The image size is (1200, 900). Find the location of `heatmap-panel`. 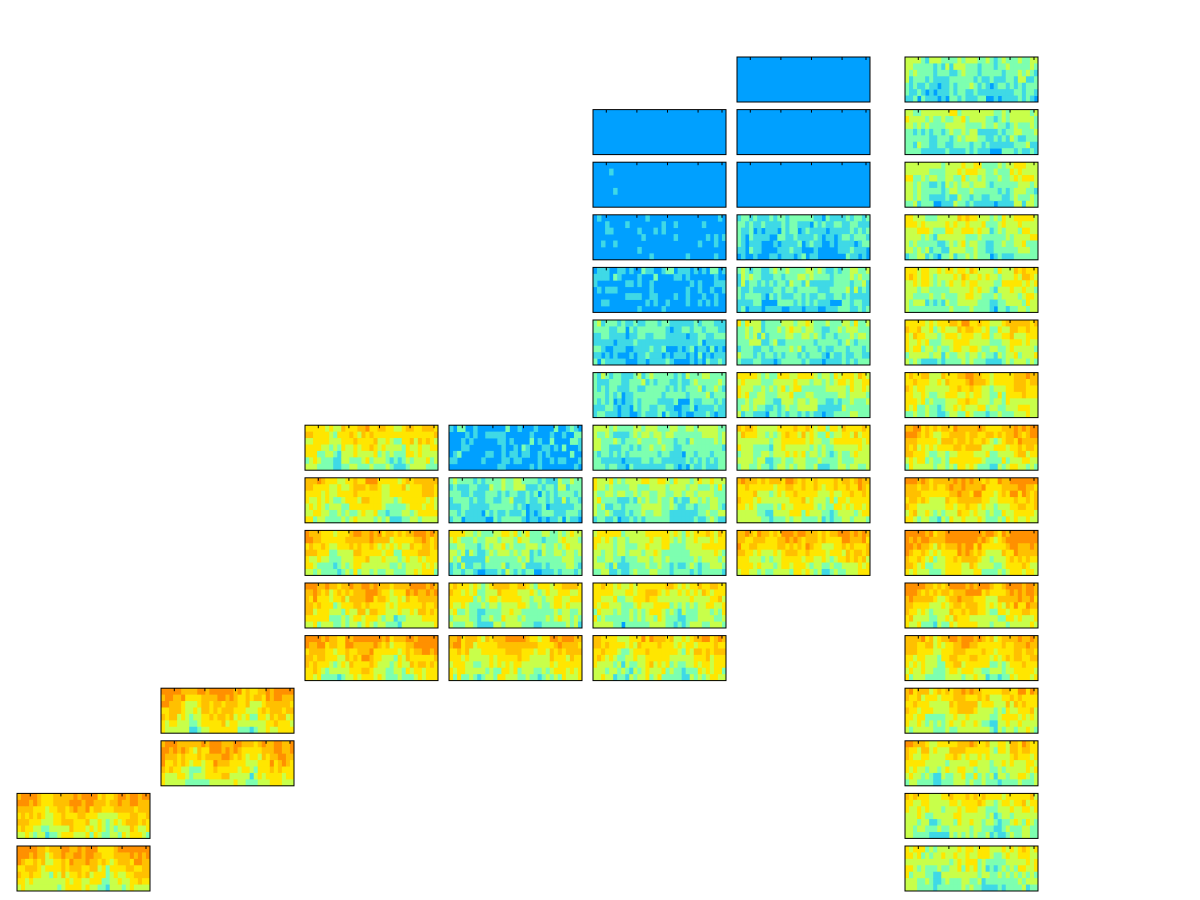

heatmap-panel is located at coordinates (515, 552).